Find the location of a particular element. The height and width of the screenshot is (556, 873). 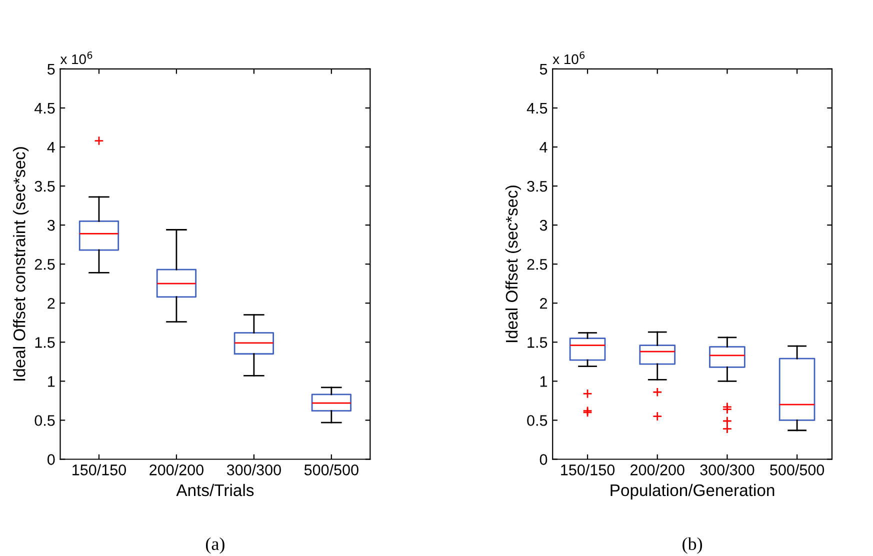

y-axis-title: Ideal Offset constraint (sec*sec) is located at coordinates (21, 264).